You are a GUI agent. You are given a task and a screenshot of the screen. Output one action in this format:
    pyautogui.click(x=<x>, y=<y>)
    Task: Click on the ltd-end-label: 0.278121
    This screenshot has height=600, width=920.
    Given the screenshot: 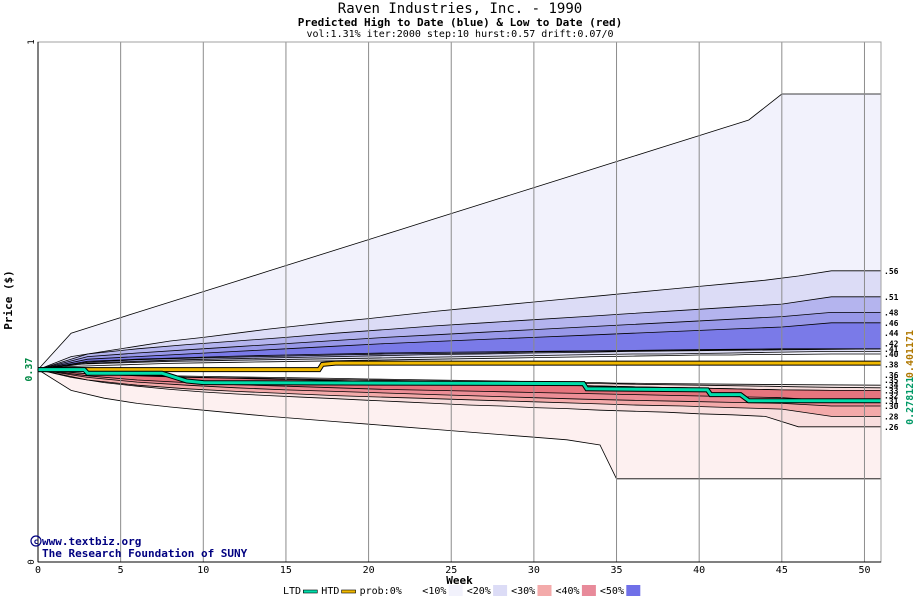 What is the action you would take?
    pyautogui.click(x=910, y=401)
    